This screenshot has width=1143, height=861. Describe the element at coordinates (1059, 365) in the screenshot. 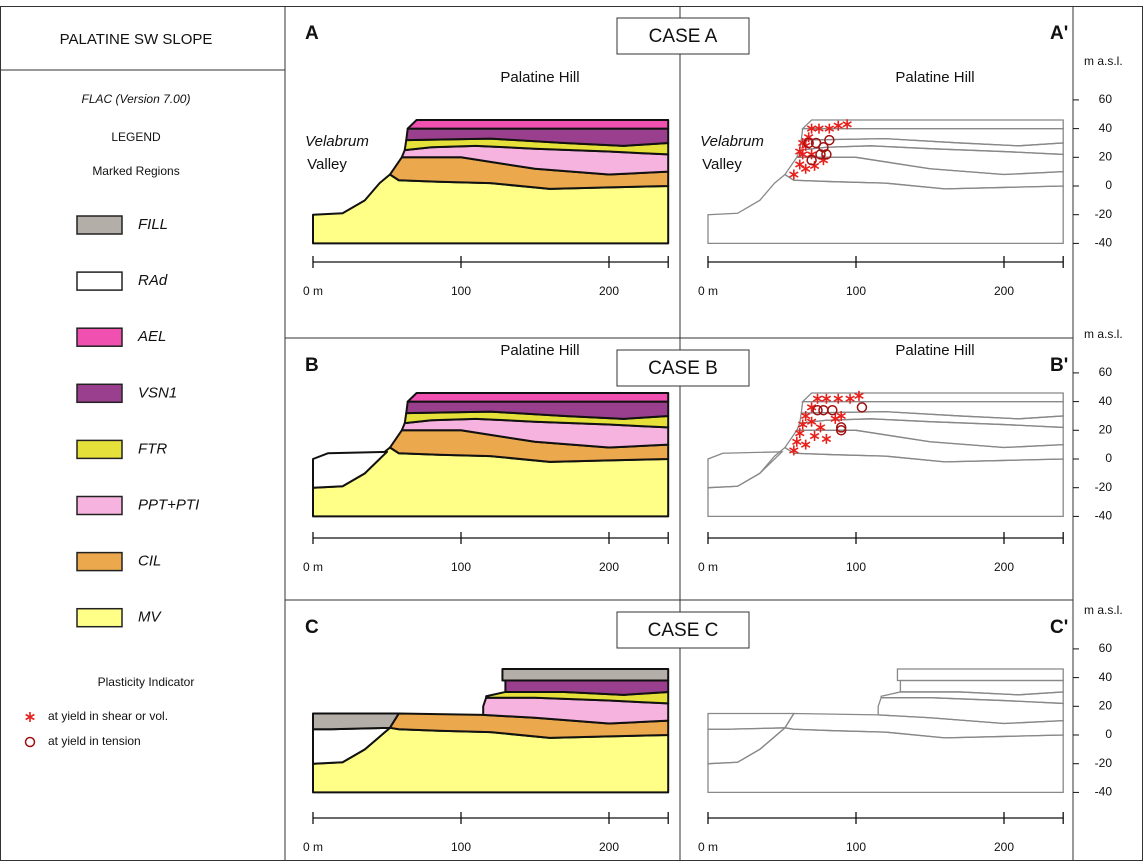

I see `panel-label: B'` at that location.